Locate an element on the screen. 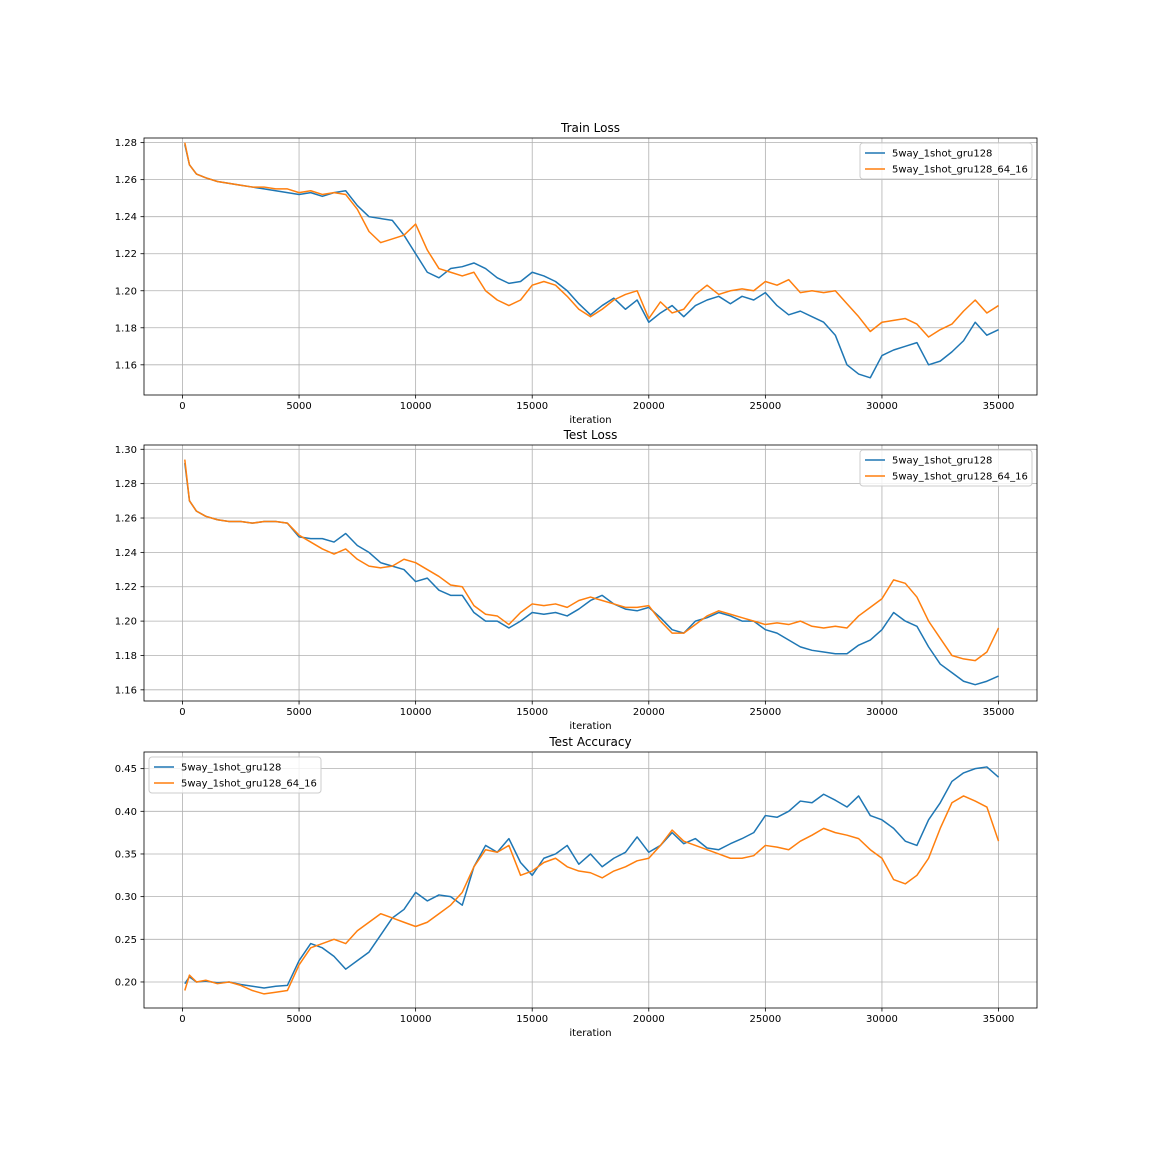 Image resolution: width=1152 pixels, height=1152 pixels. test-loss-x-tick-label: 0 is located at coordinates (182, 712).